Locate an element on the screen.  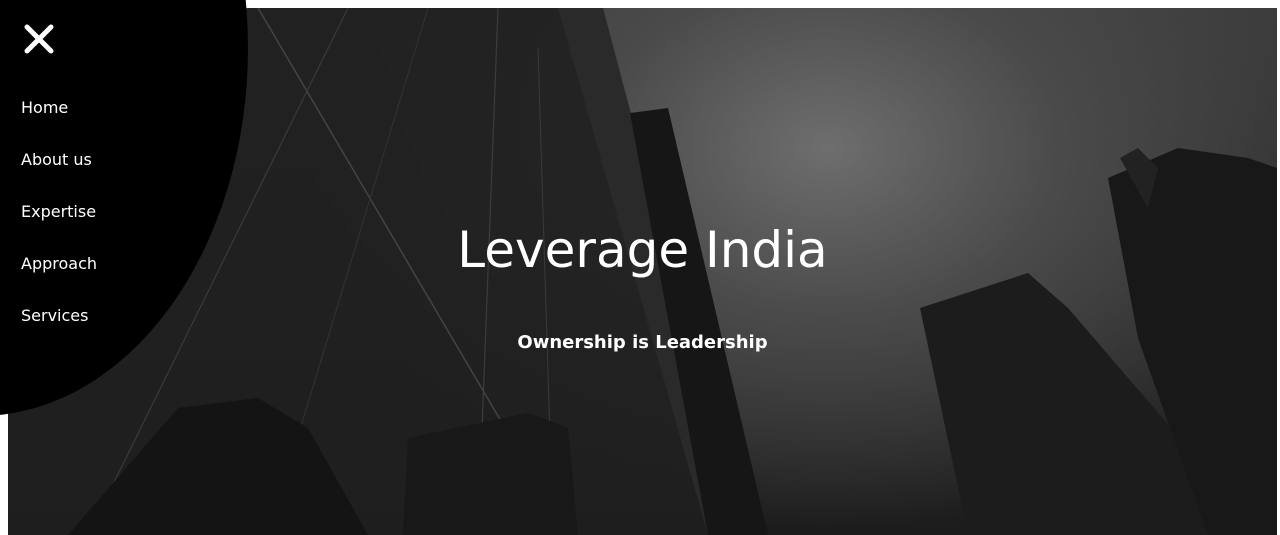
close-icon is located at coordinates (39, 39).